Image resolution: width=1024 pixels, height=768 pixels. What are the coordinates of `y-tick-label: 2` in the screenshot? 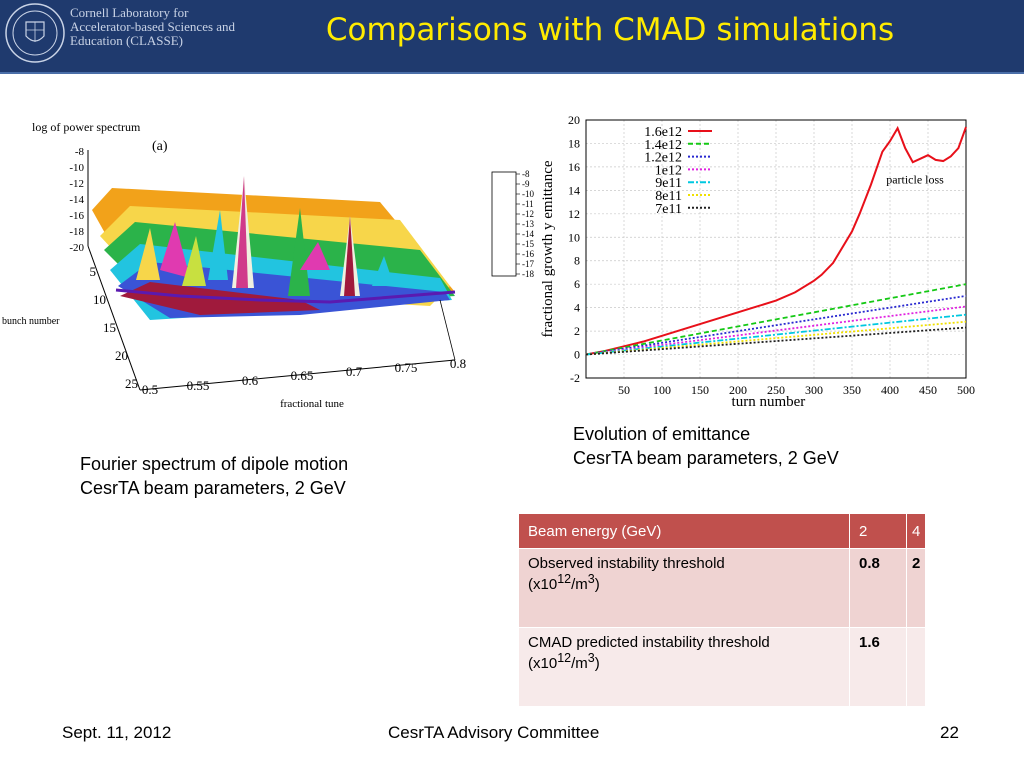 It's located at (577, 331).